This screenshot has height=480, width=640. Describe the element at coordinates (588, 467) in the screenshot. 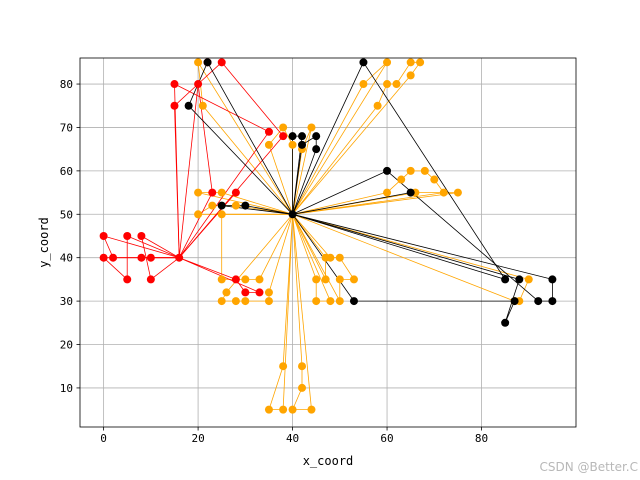

I see `watermark: CSDN @Better.C` at that location.